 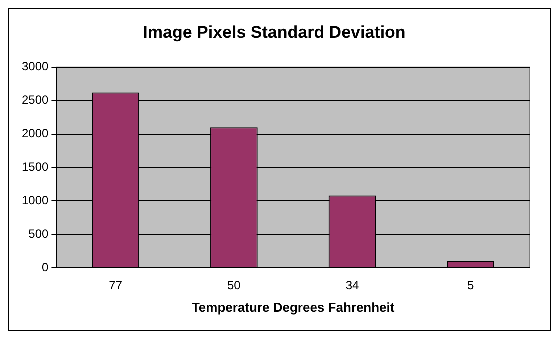 I want to click on y-tick-label: 1000, so click(x=36, y=200).